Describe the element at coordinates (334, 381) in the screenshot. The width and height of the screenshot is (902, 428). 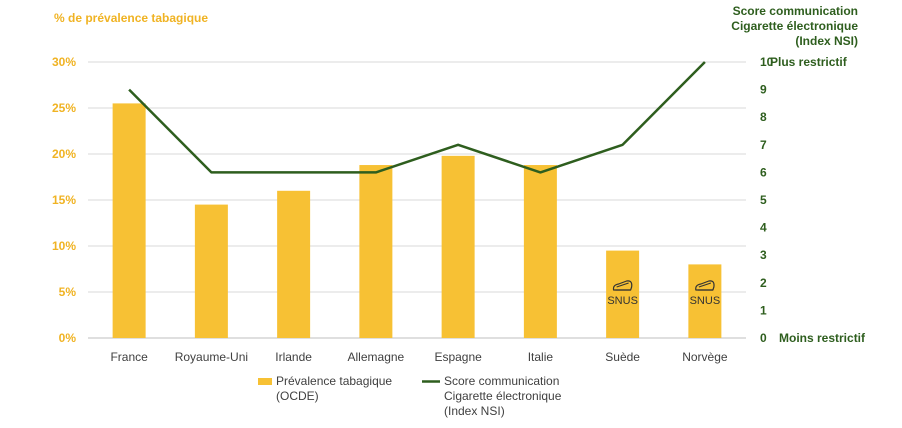
I see `legend-bar-label-line-1: Prévalence tabagique` at that location.